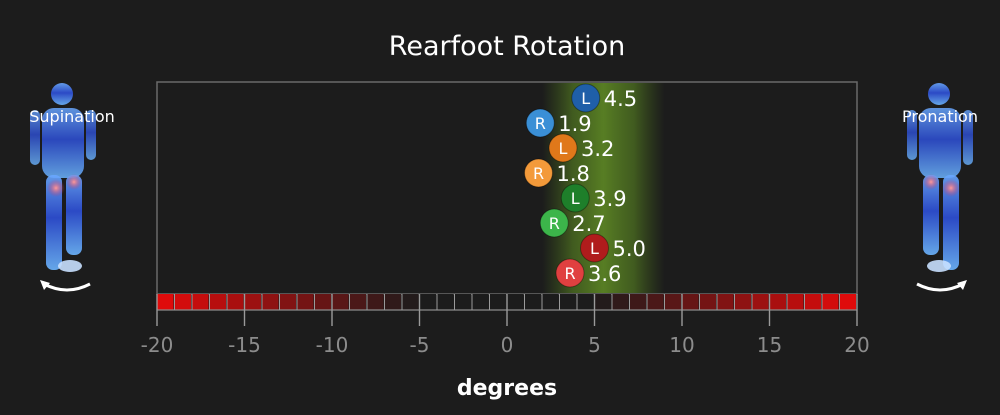 The image size is (1000, 415). Describe the element at coordinates (573, 174) in the screenshot. I see `point-value-label: 1.8` at that location.